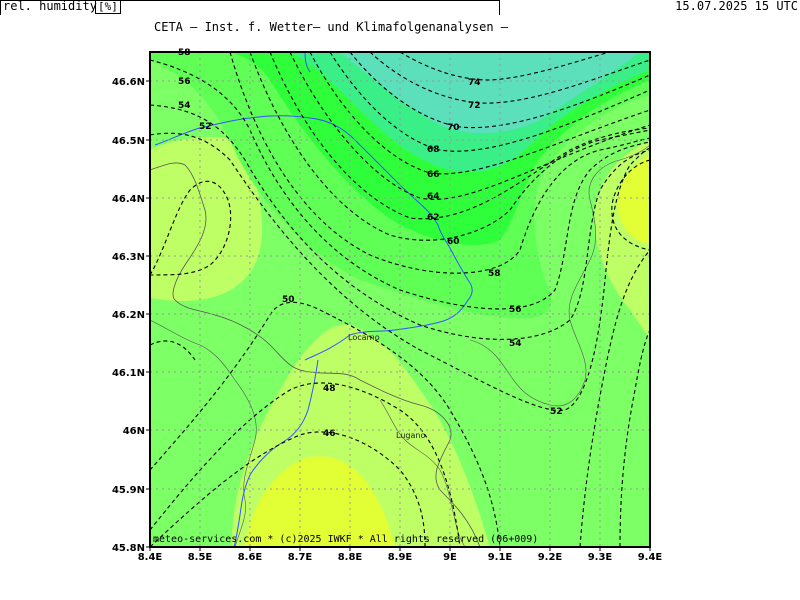 Image resolution: width=800 pixels, height=600 pixels. What do you see at coordinates (329, 434) in the screenshot?
I see `contour-label-46: 46` at bounding box center [329, 434].